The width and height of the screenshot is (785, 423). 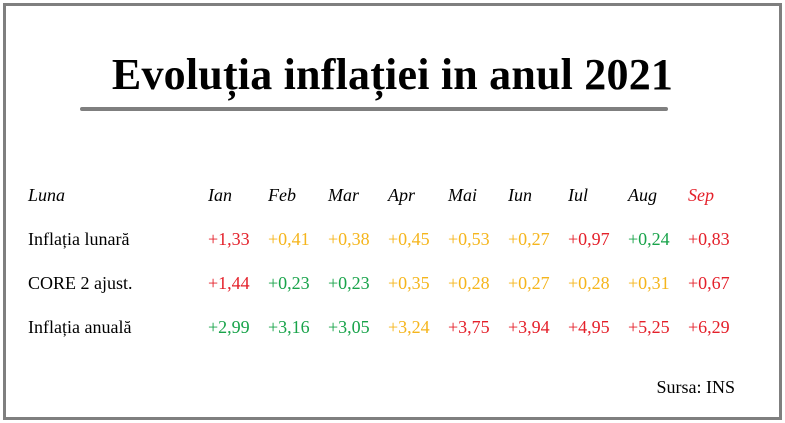 What do you see at coordinates (229, 283) in the screenshot?
I see `table-cell-r1-c0: +1,44` at bounding box center [229, 283].